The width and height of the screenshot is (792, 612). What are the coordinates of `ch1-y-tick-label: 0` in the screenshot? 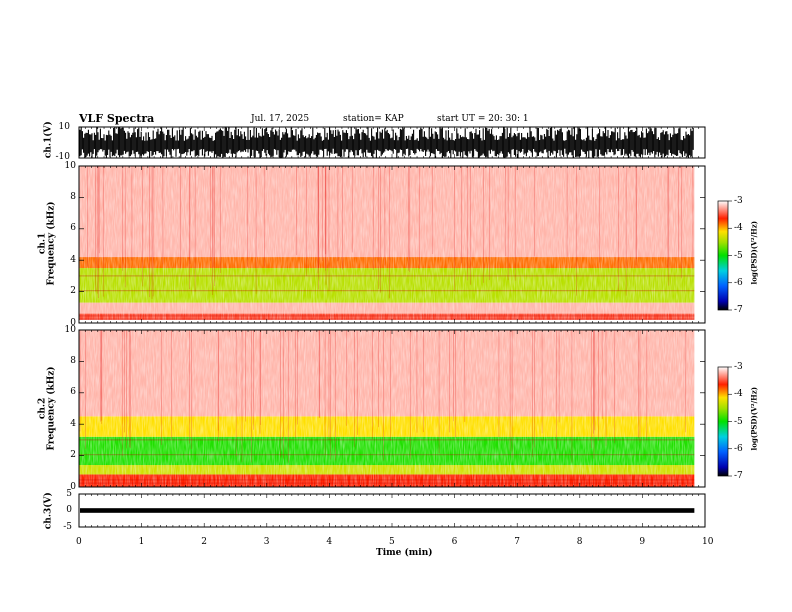 It's located at (73, 322).